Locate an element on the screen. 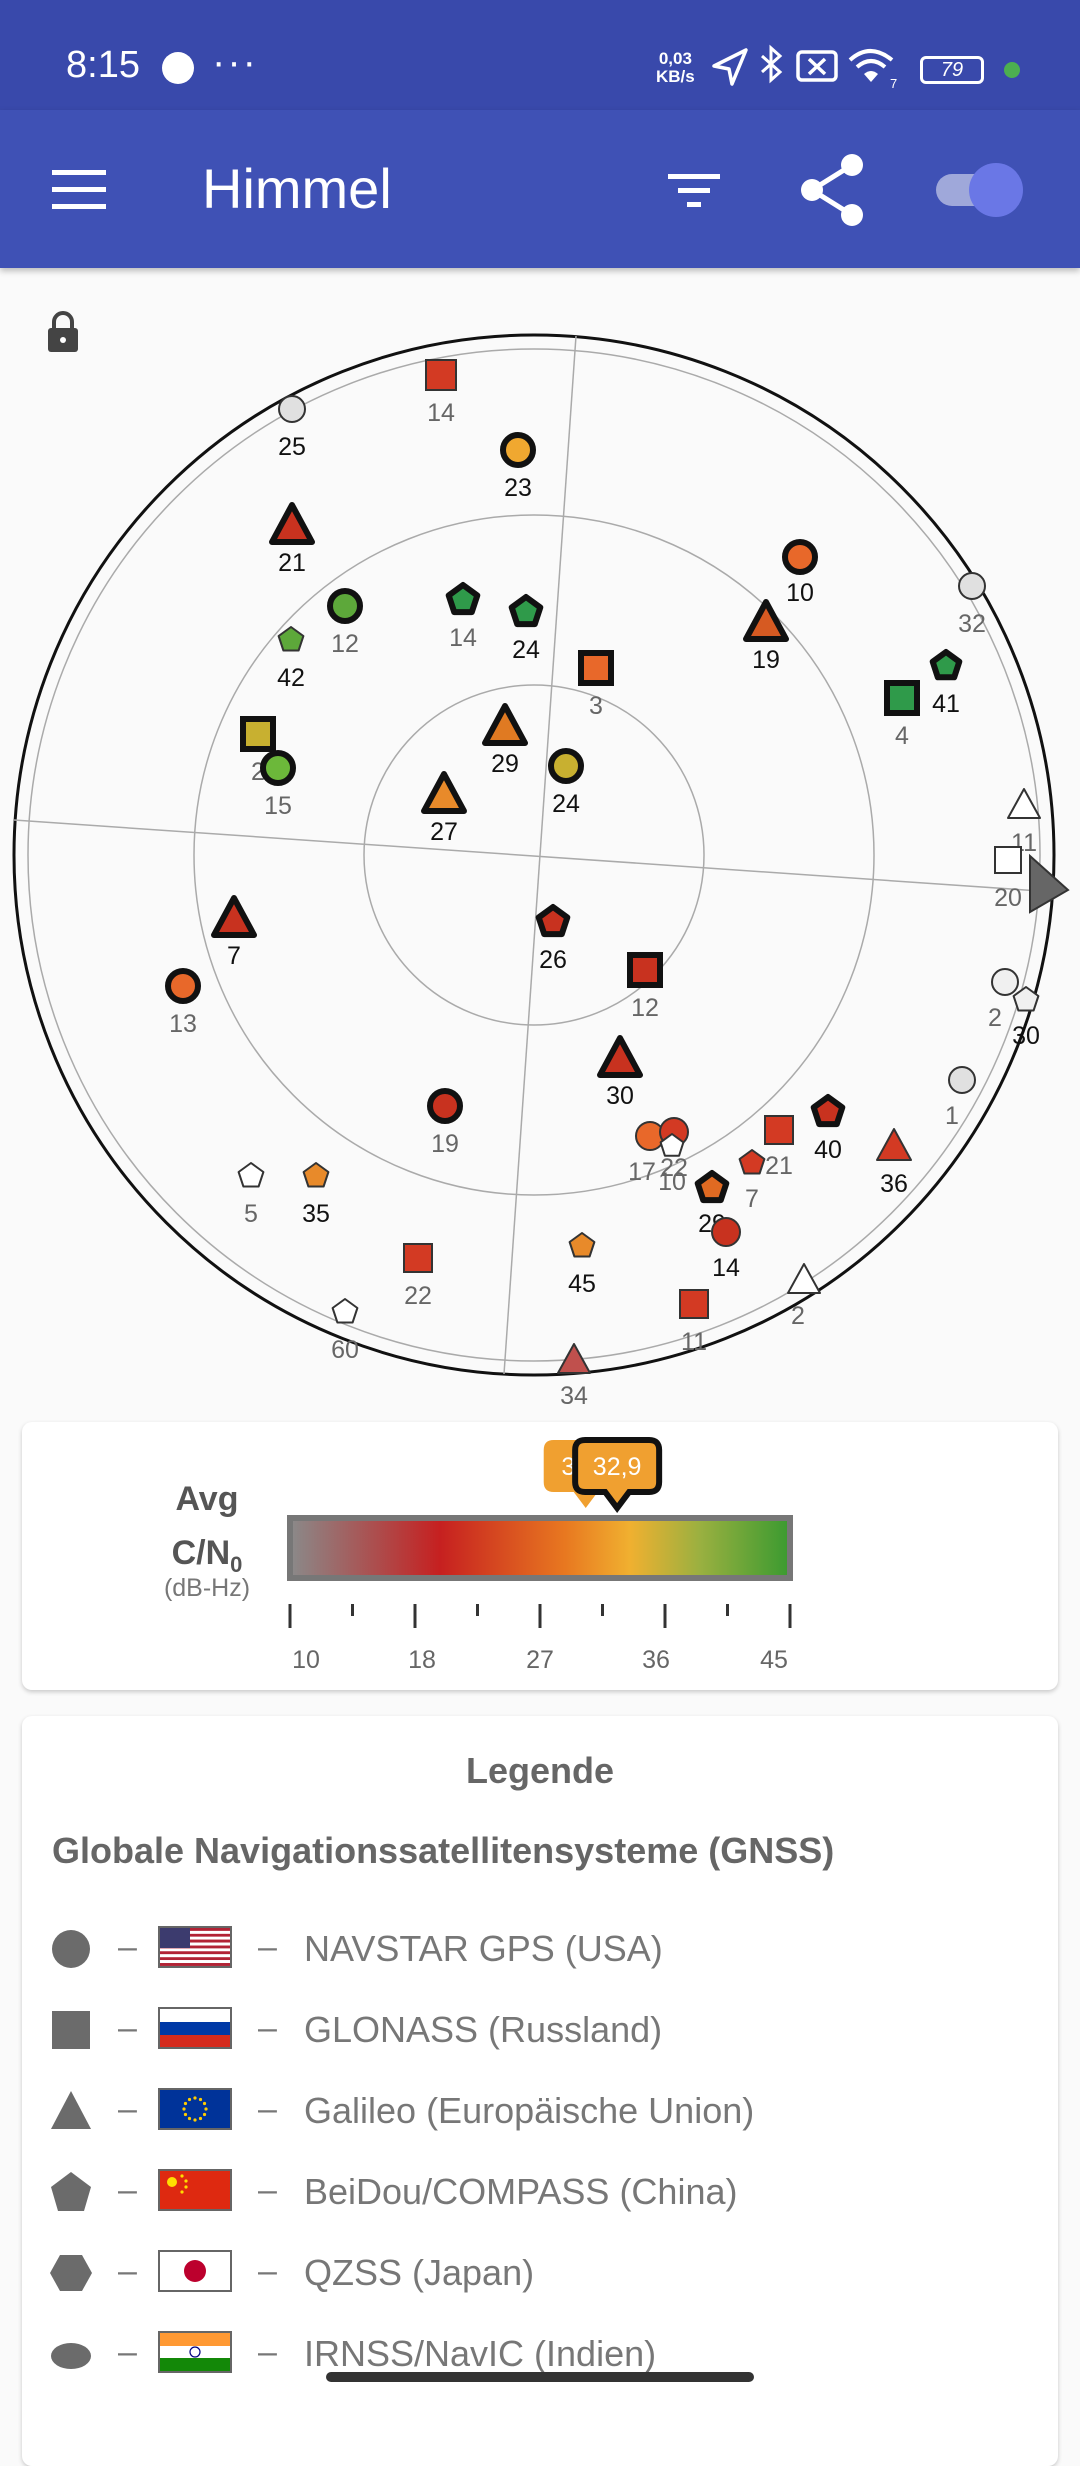  satellite-beidou-30: 30 is located at coordinates (1026, 1018).